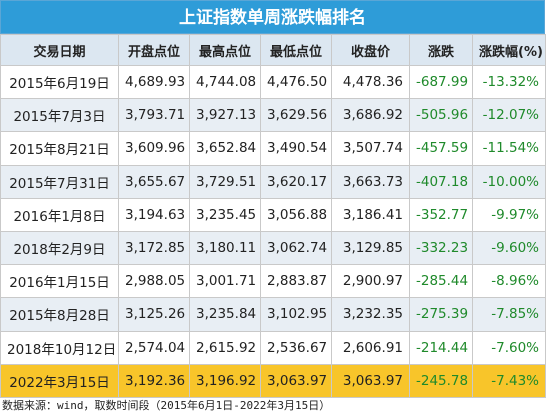 This screenshot has width=547, height=416. Describe the element at coordinates (154, 248) in the screenshot. I see `cell-open: 3,172.85` at that location.